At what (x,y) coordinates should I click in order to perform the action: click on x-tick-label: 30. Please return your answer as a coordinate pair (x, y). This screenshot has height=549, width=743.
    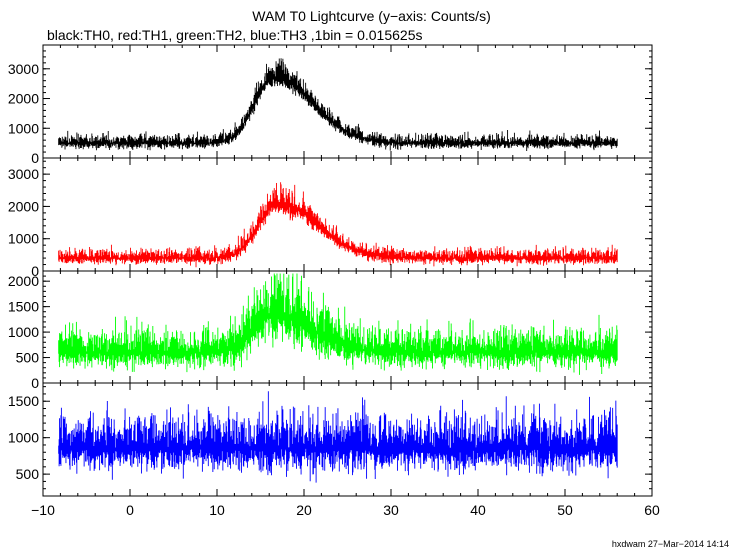
    Looking at the image, I should click on (391, 510).